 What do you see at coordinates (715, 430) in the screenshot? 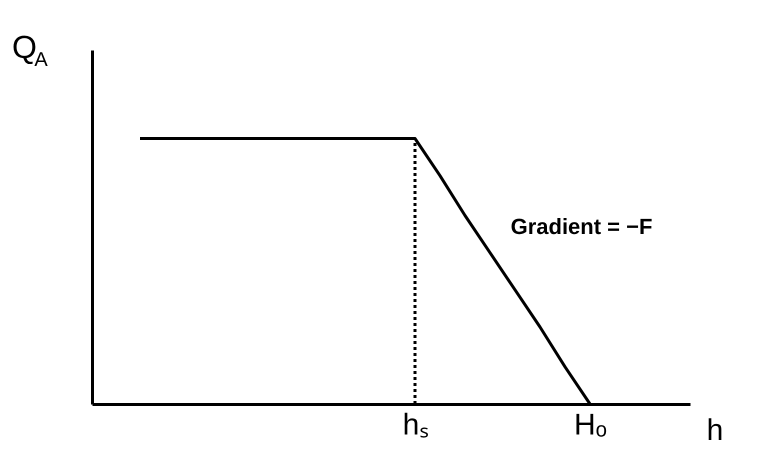
I see `x-axis-title: h` at bounding box center [715, 430].